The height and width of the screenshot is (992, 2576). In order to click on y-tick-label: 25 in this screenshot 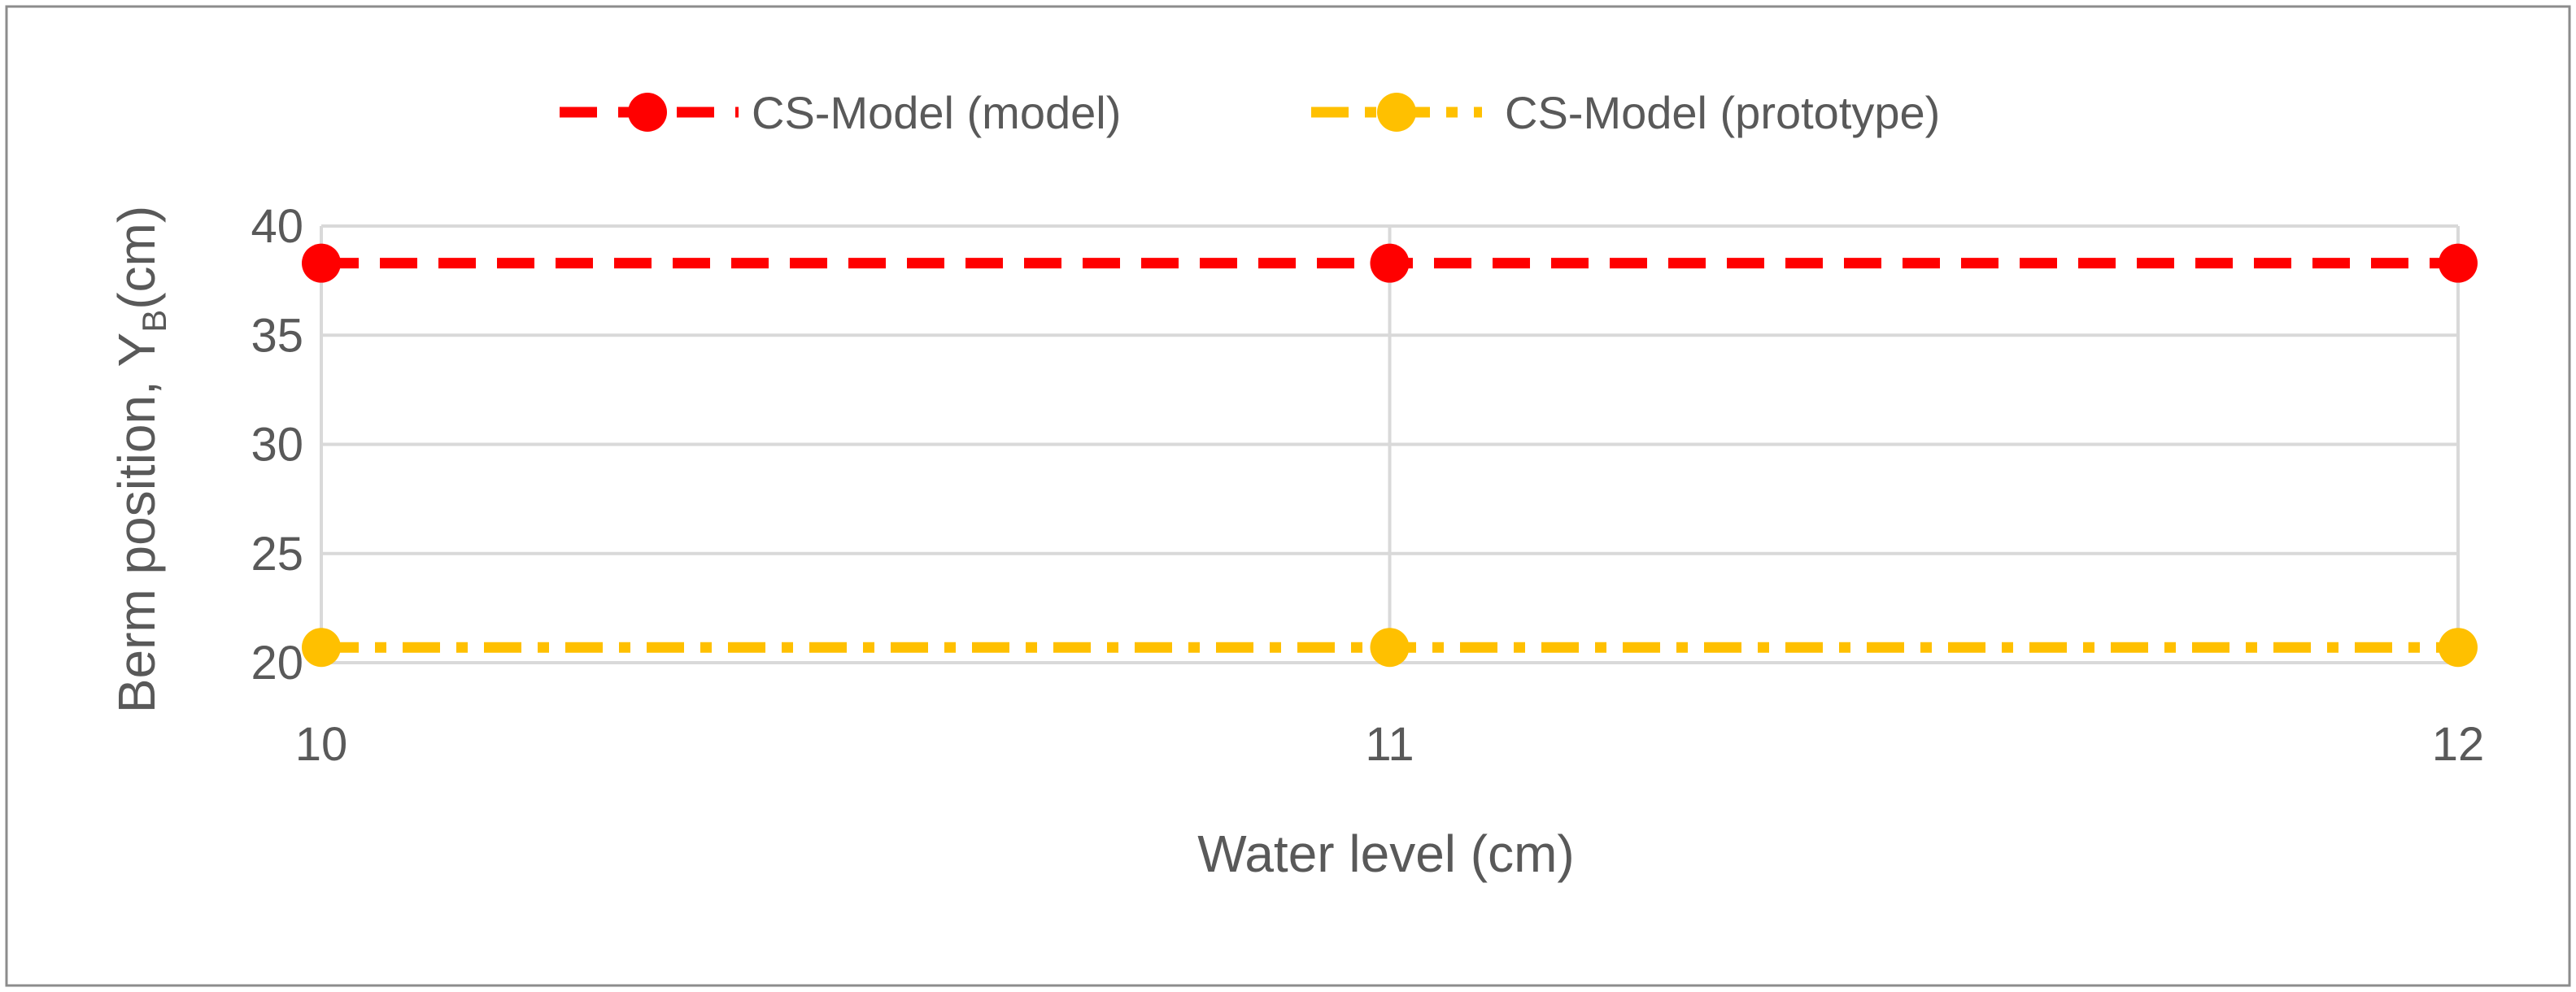, I will do `click(277, 554)`.